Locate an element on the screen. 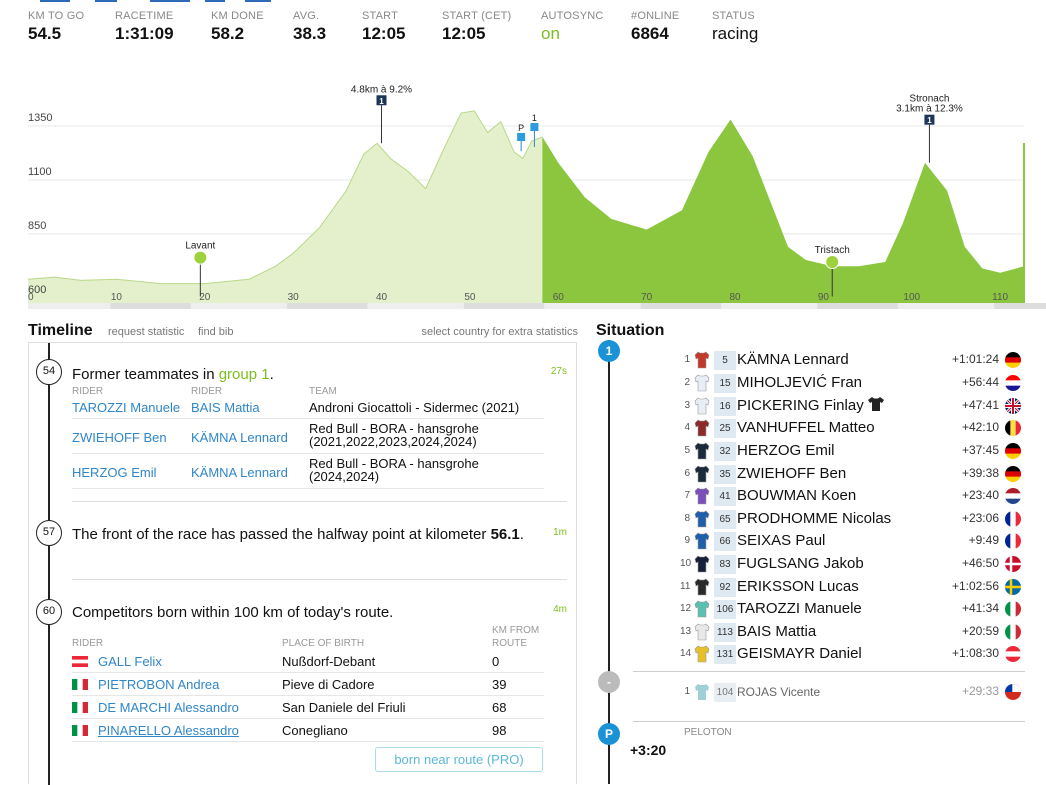 The image size is (1046, 785). rider-link: GALL Felix is located at coordinates (130, 661).